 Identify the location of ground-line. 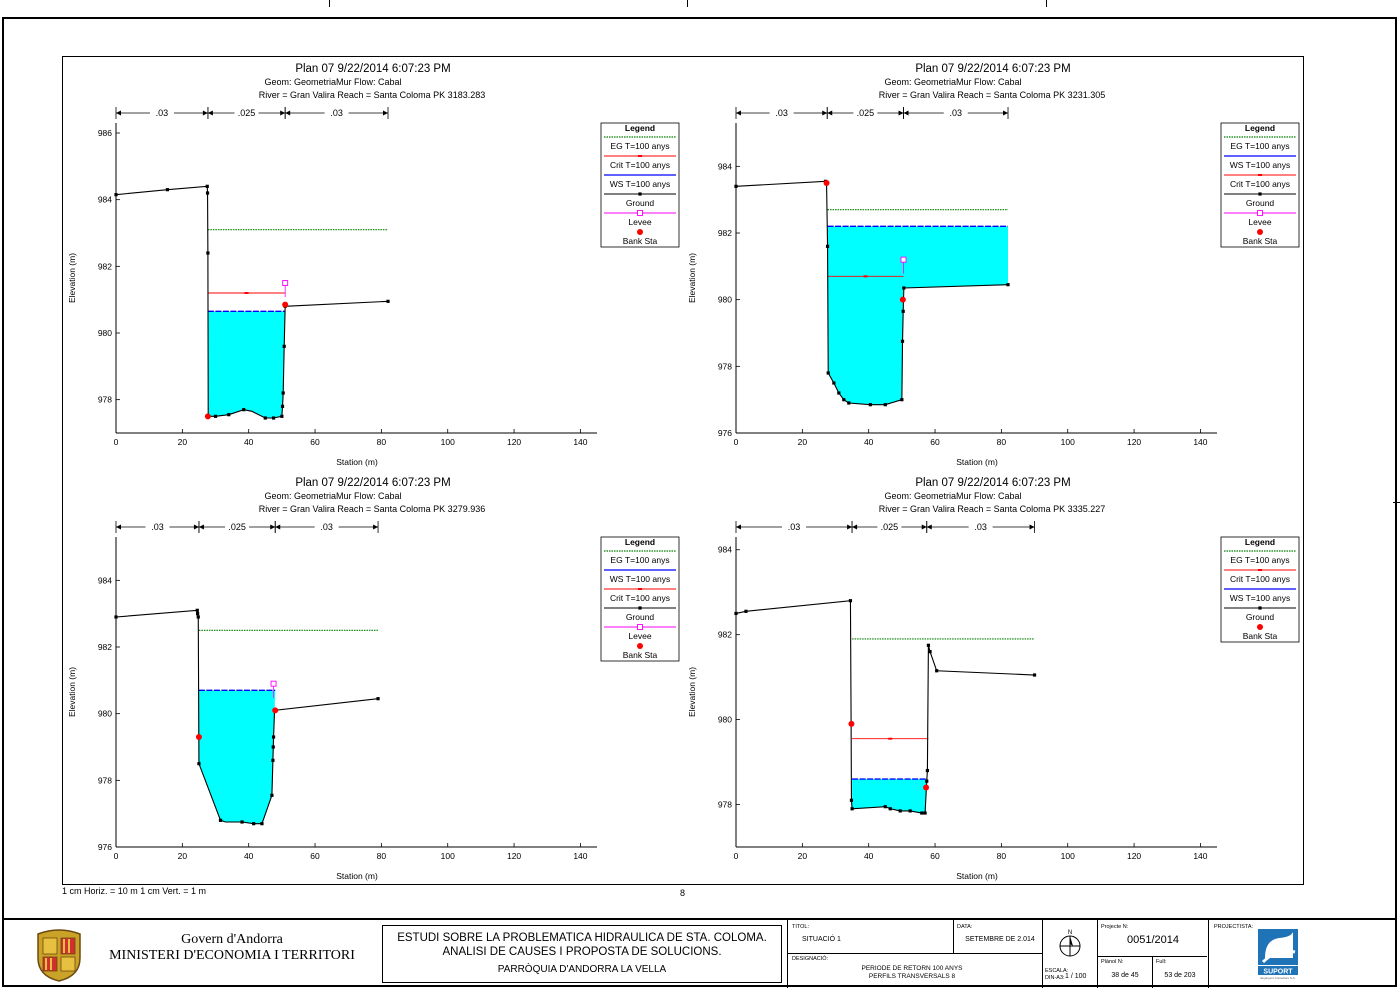
(872, 293).